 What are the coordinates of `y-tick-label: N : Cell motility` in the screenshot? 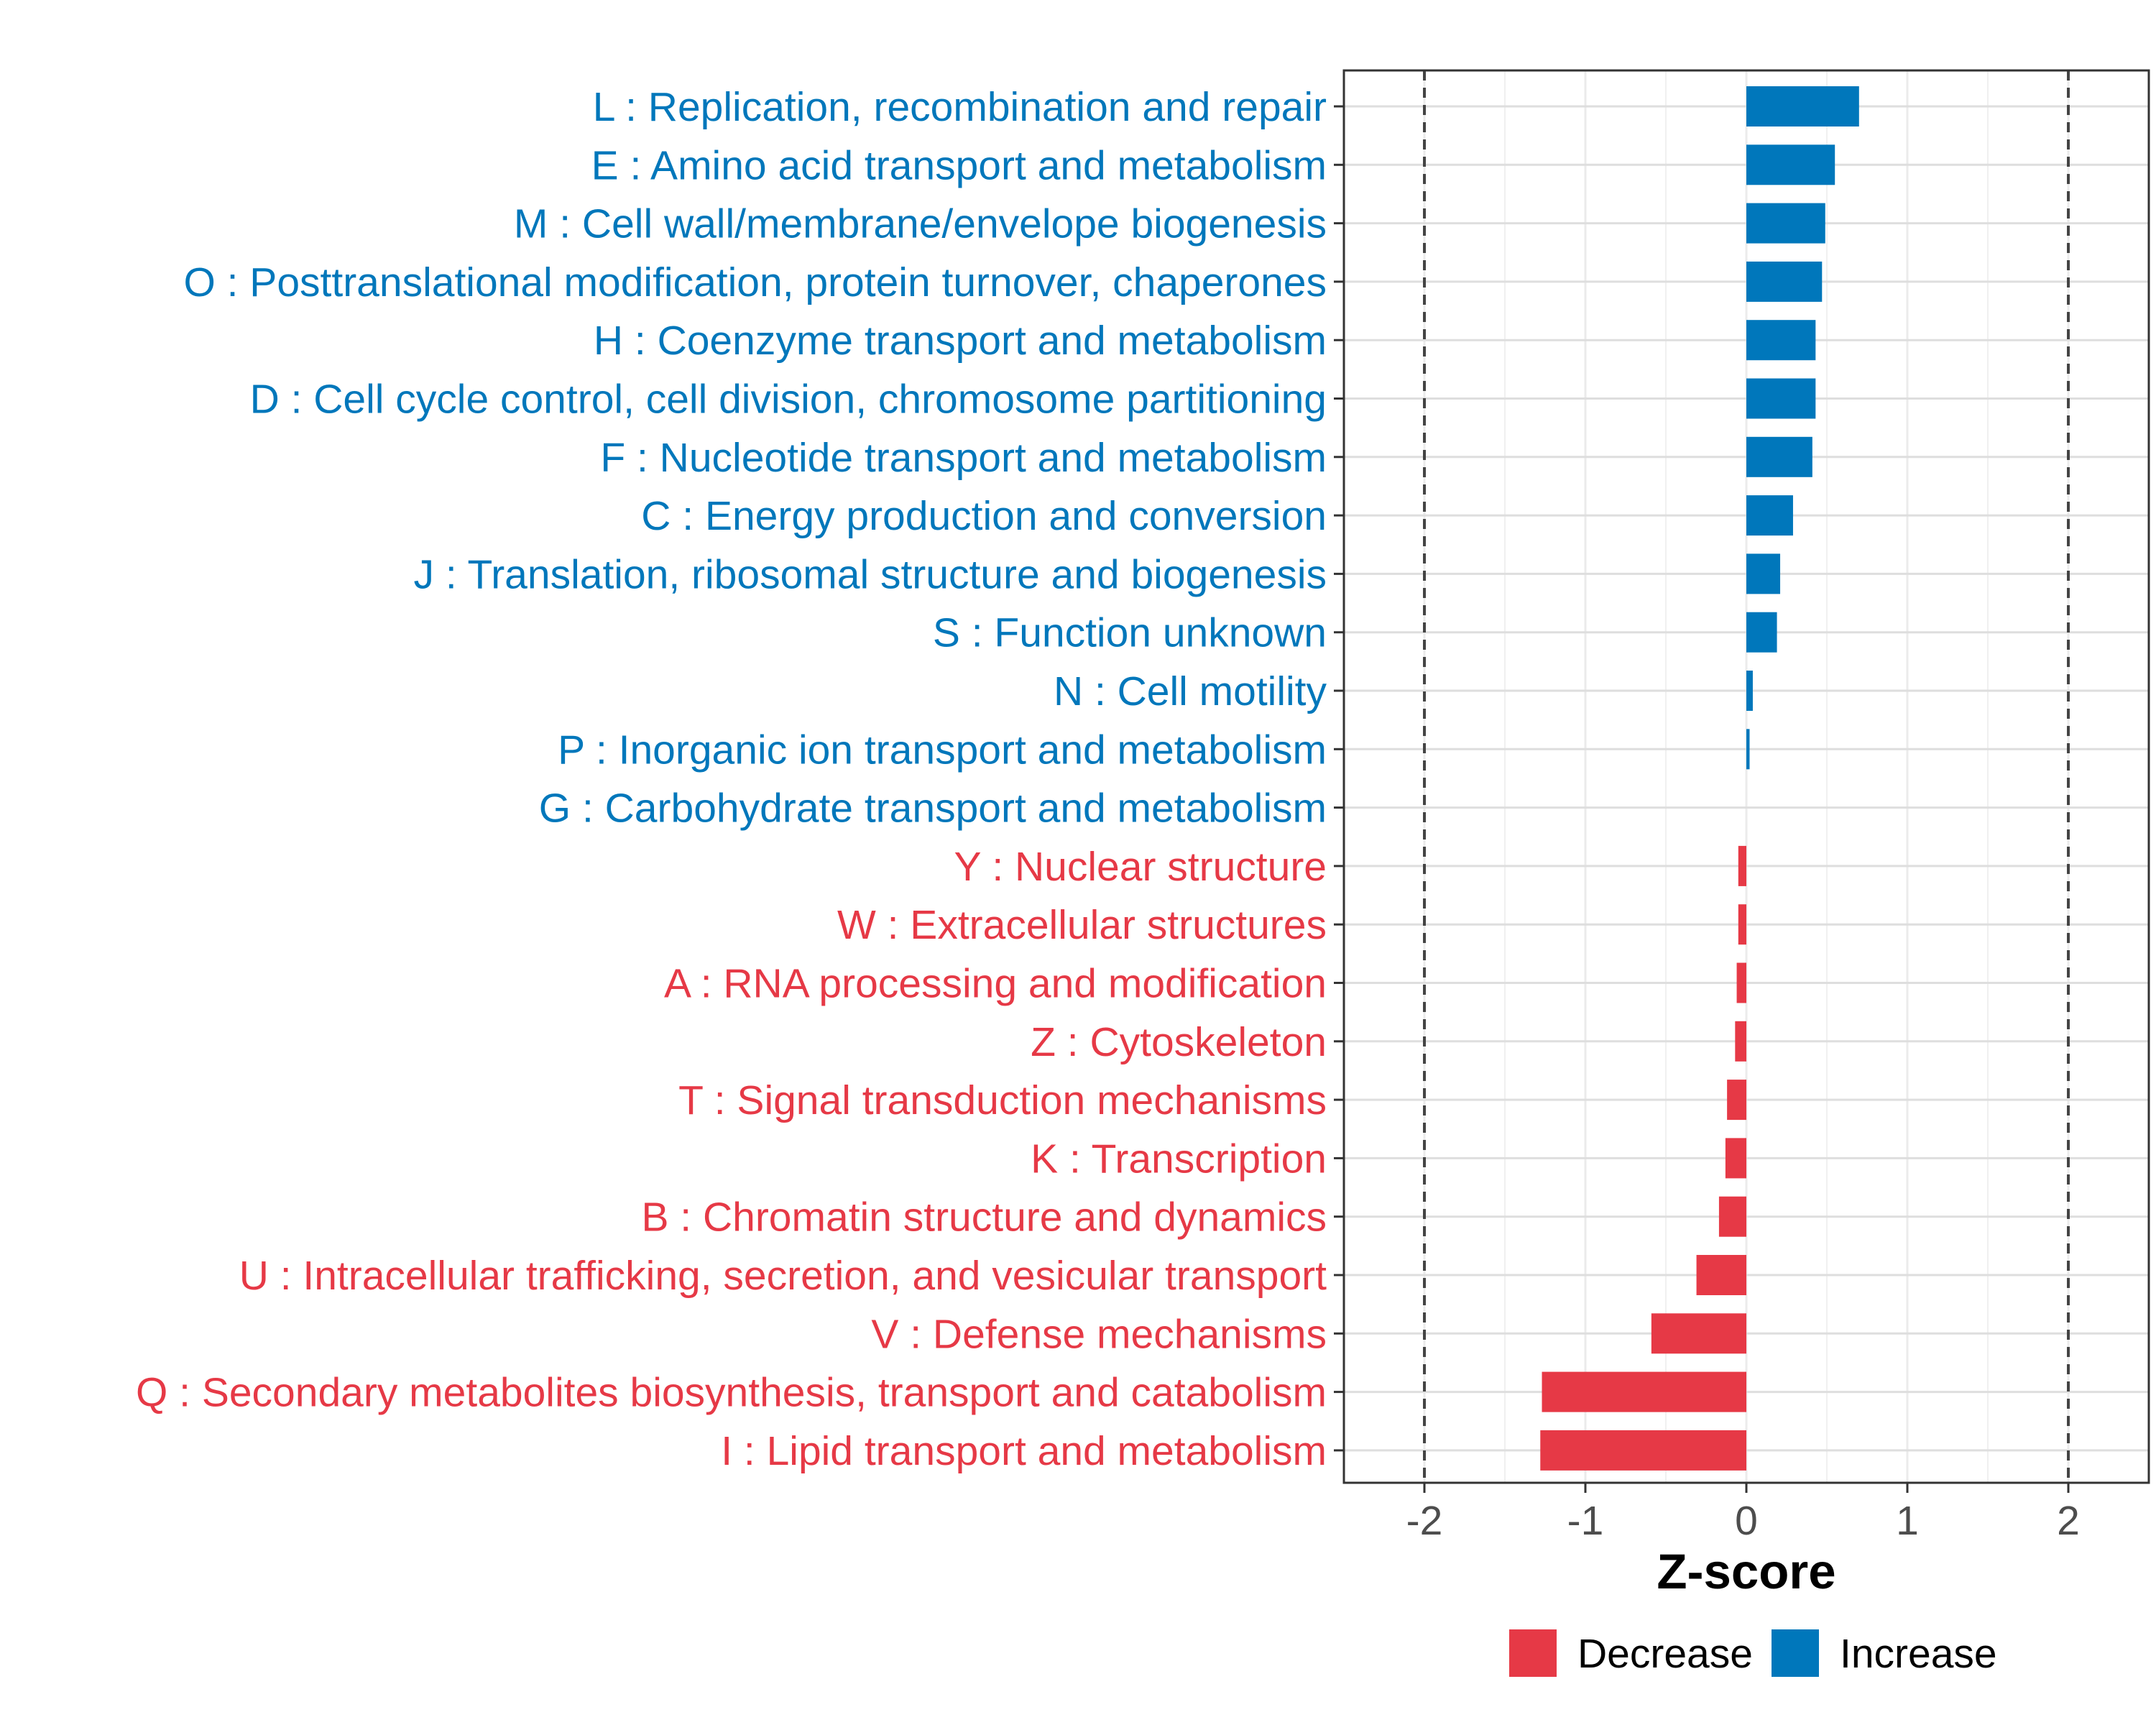 It's located at (1190, 691).